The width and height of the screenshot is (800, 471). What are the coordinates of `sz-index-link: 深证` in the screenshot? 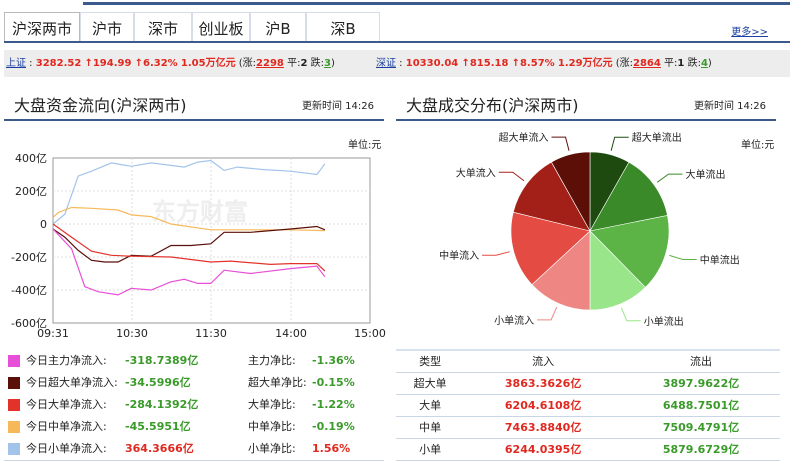 It's located at (386, 63).